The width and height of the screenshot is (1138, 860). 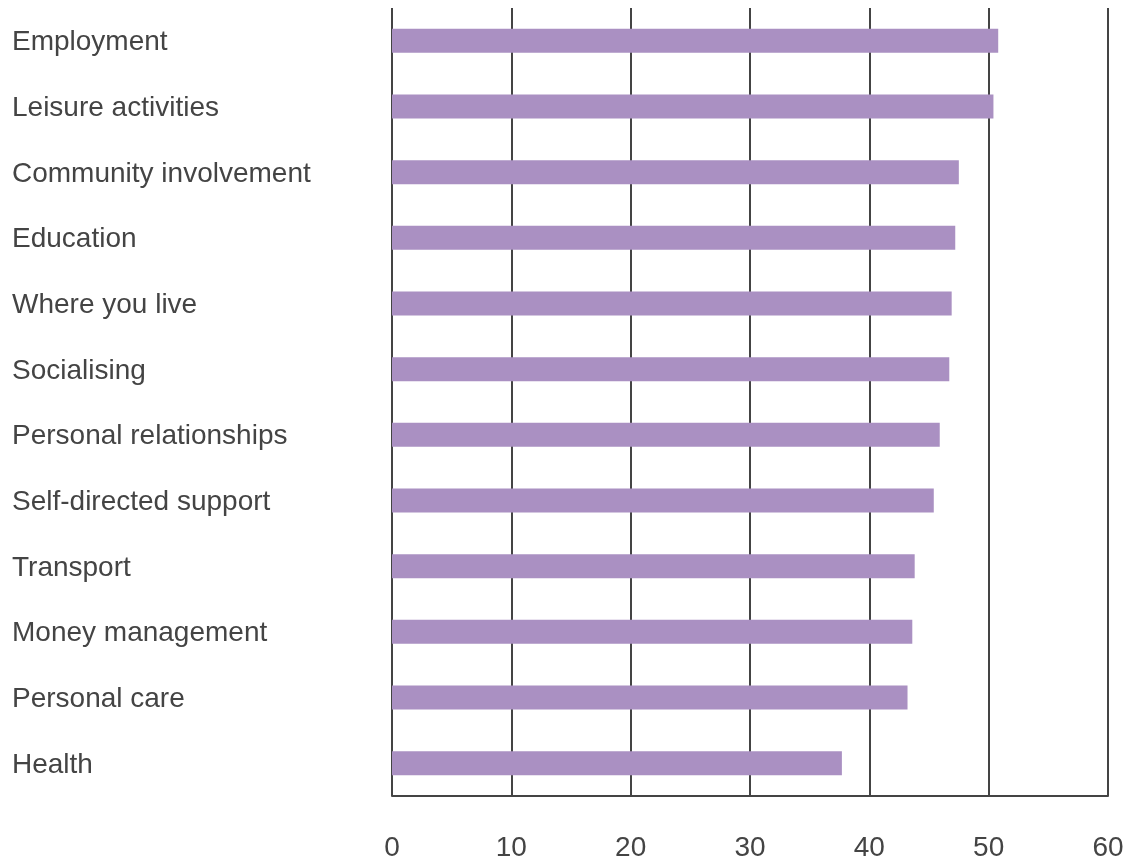 What do you see at coordinates (98, 697) in the screenshot?
I see `y-tick-label: Personal care` at bounding box center [98, 697].